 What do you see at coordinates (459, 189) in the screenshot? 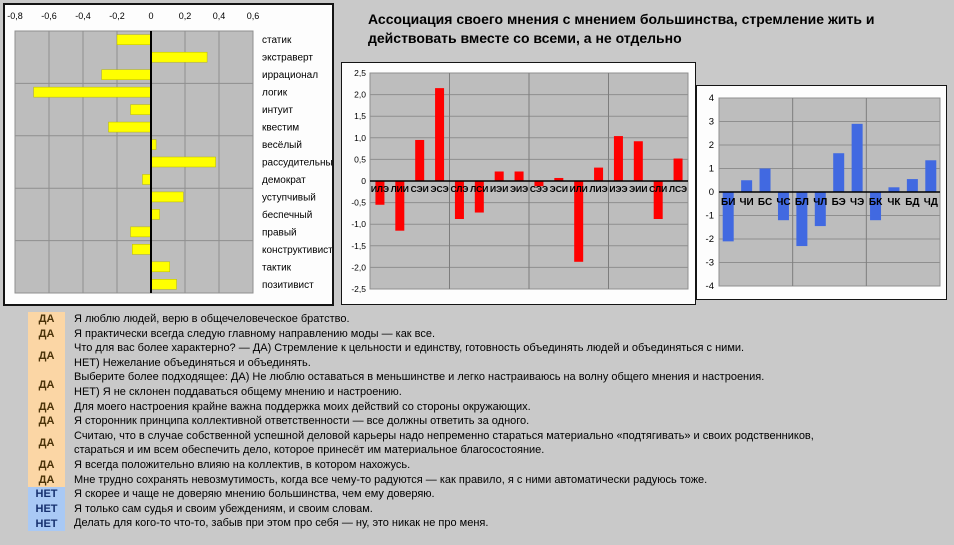
I see `svg-text: СЛЭ` at bounding box center [459, 189].